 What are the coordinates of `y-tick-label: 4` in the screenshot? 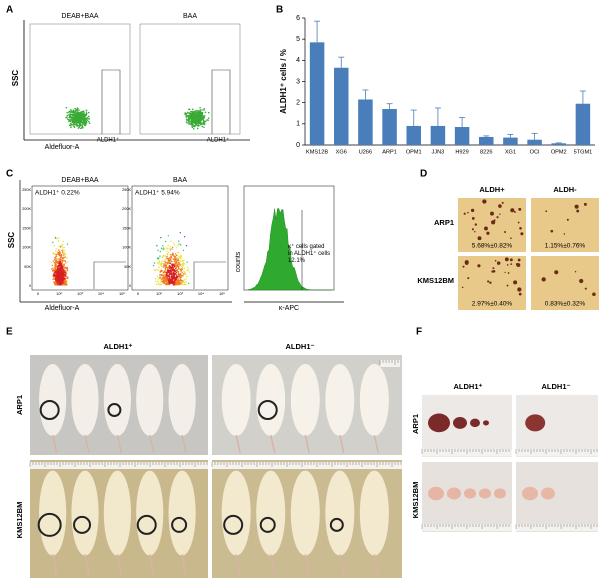 It's located at (298, 60).